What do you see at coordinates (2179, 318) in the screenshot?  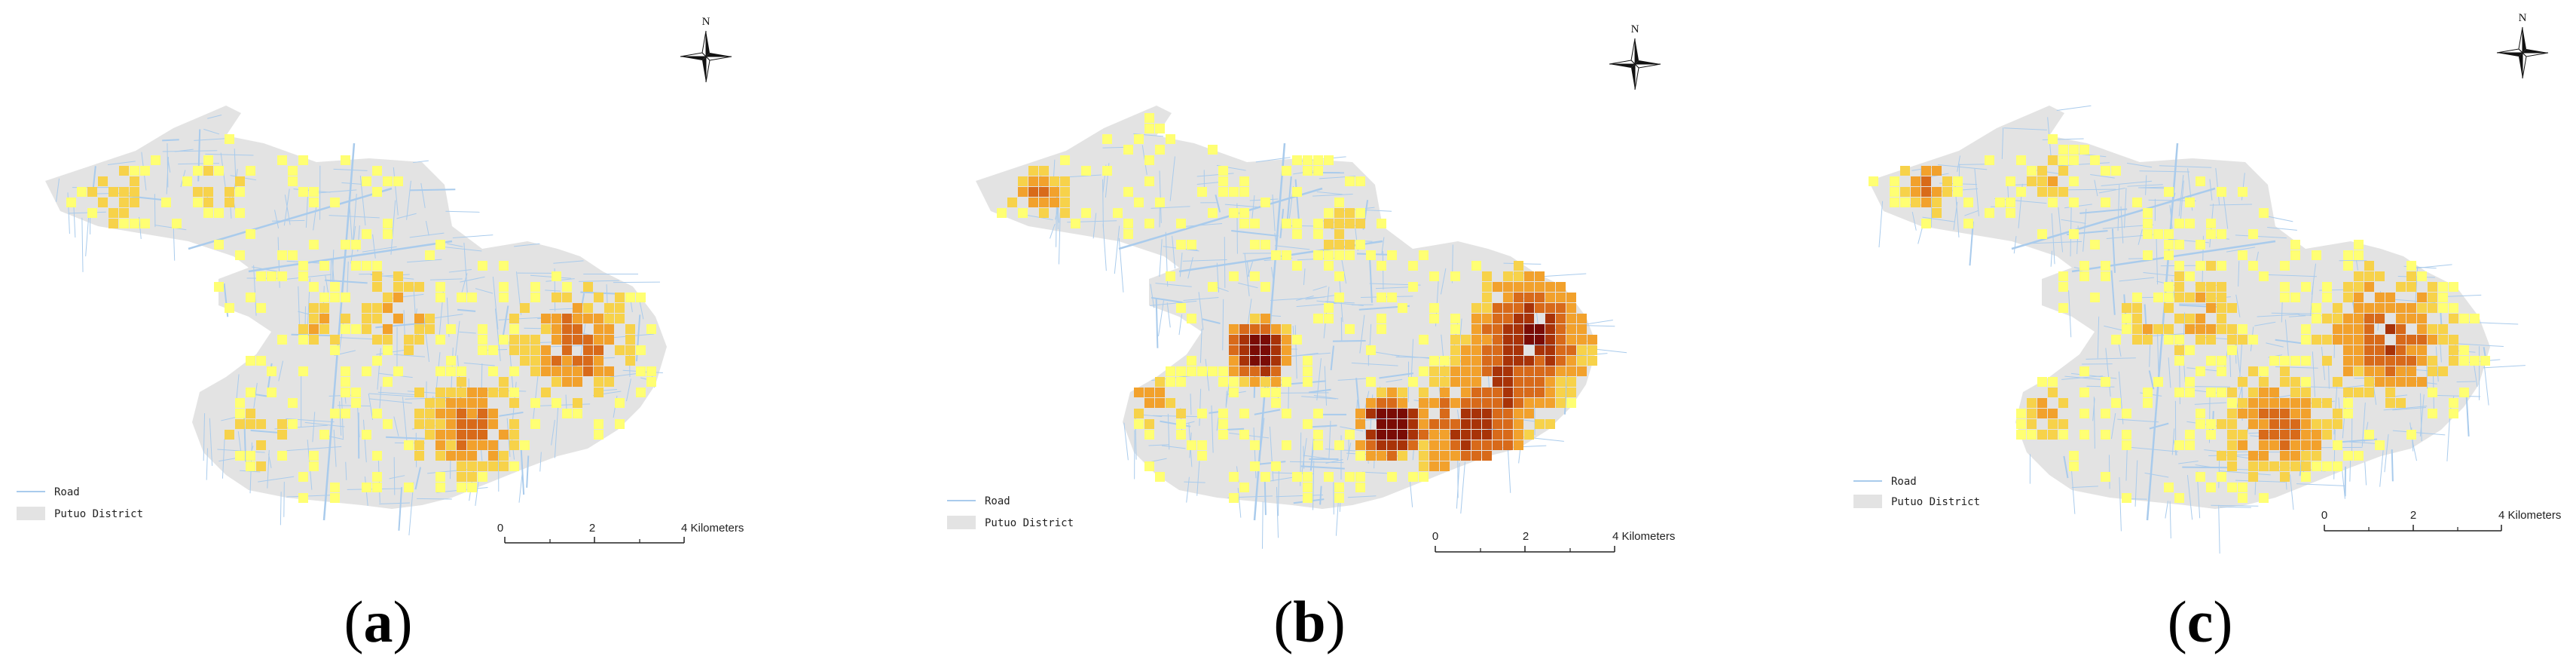 I see `density-cells` at bounding box center [2179, 318].